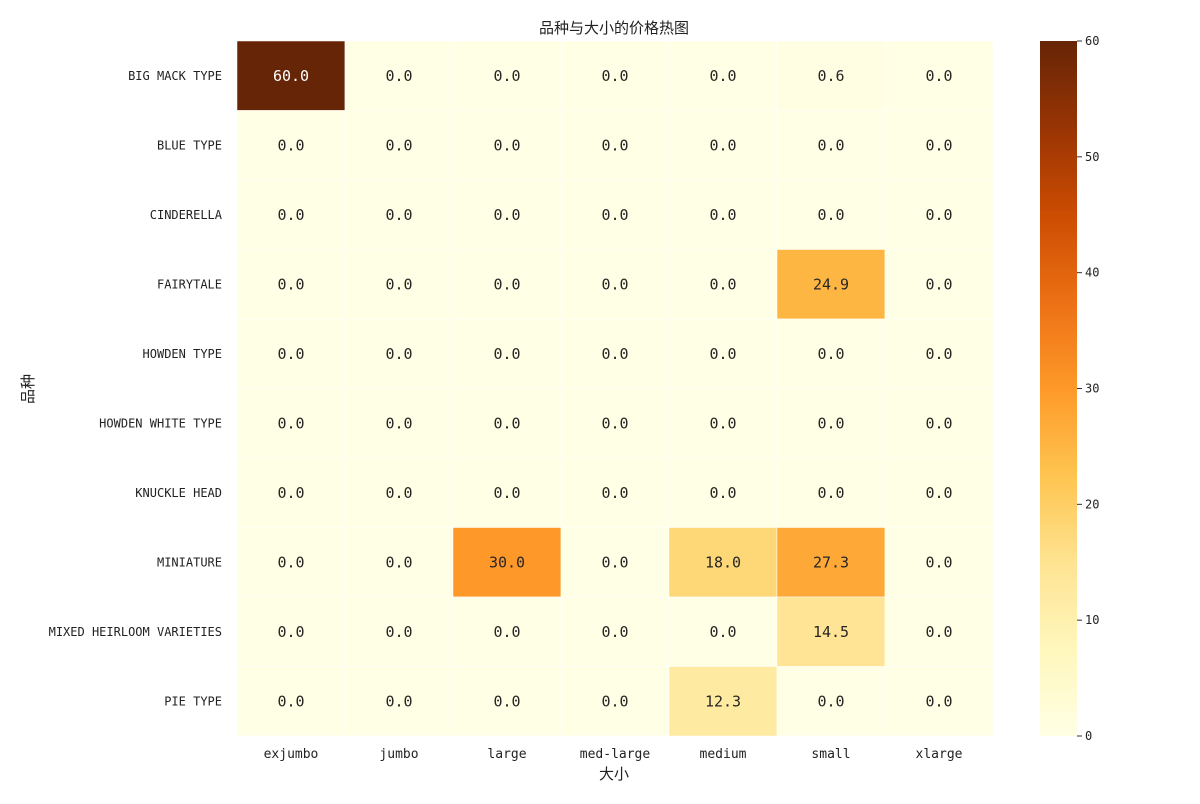 The image size is (1200, 804). What do you see at coordinates (939, 754) in the screenshot?
I see `x-tick-label: xlarge` at bounding box center [939, 754].